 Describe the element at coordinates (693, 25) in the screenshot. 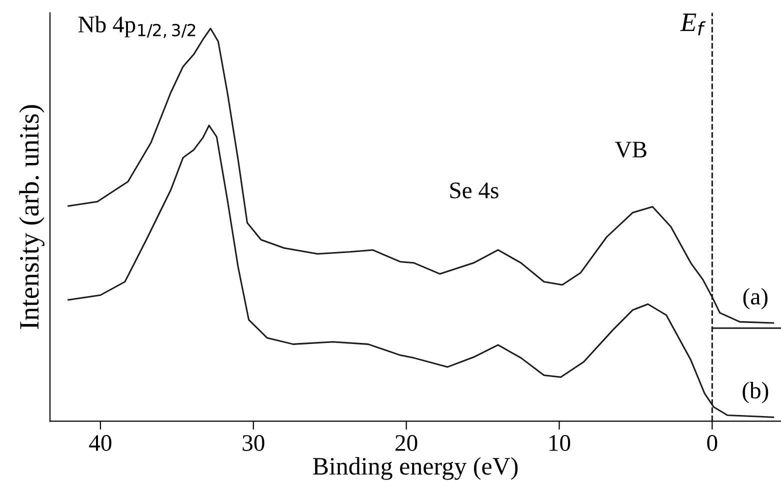

I see `ref-line-label: E$_{f}$` at that location.